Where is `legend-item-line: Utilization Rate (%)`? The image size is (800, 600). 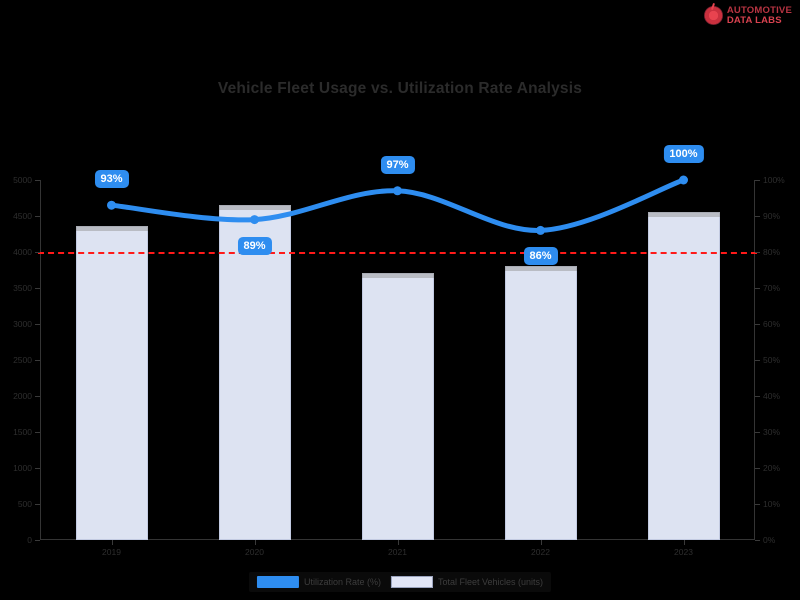
legend-item-line: Utilization Rate (%) is located at coordinates (318, 582).